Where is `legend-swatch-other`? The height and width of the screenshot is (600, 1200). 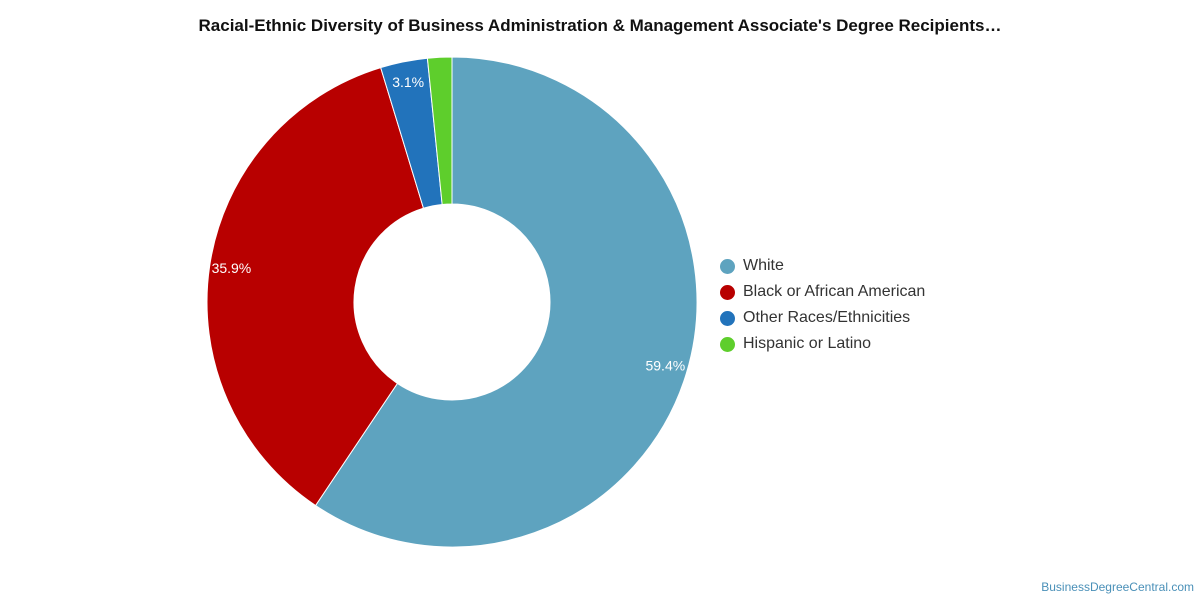
legend-swatch-other is located at coordinates (727, 318).